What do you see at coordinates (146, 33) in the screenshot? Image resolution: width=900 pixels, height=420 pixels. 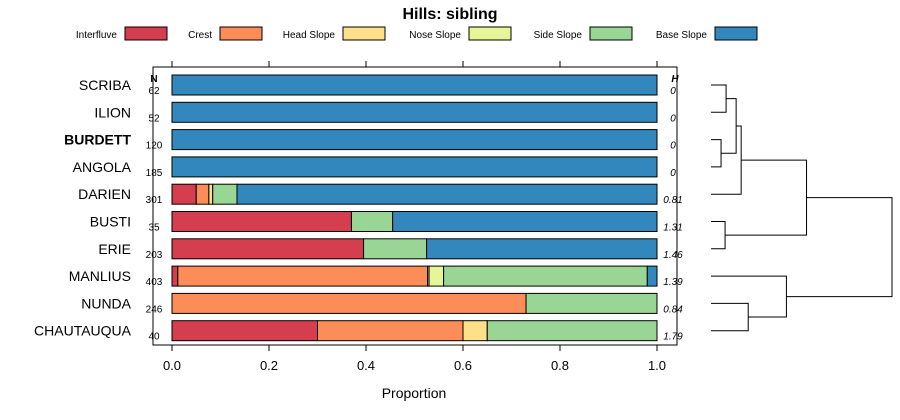 I see `legend-swatch-interfluve` at bounding box center [146, 33].